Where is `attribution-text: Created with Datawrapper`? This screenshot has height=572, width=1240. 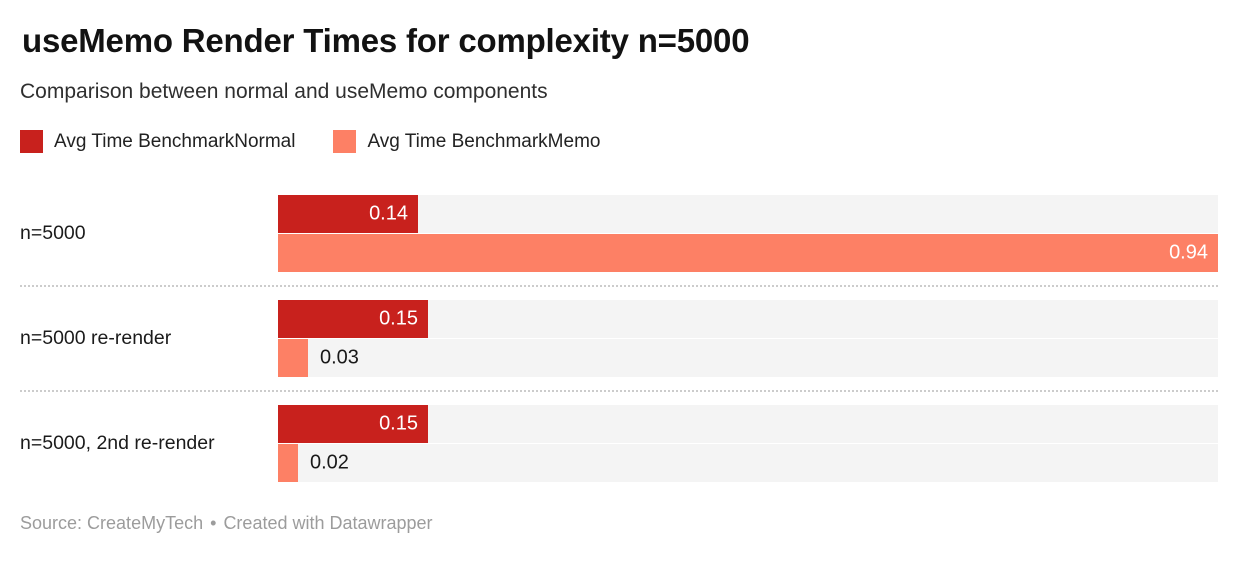
attribution-text: Created with Datawrapper is located at coordinates (328, 523).